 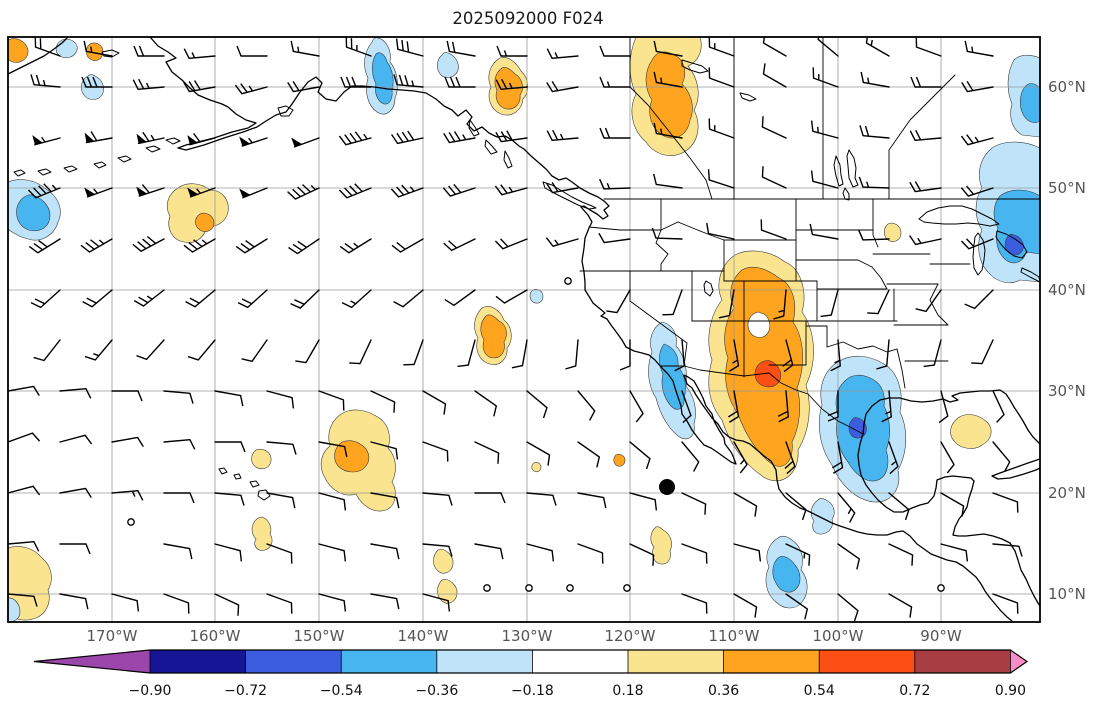 I want to click on colorbar-tick-label: 0.72, so click(x=914, y=691).